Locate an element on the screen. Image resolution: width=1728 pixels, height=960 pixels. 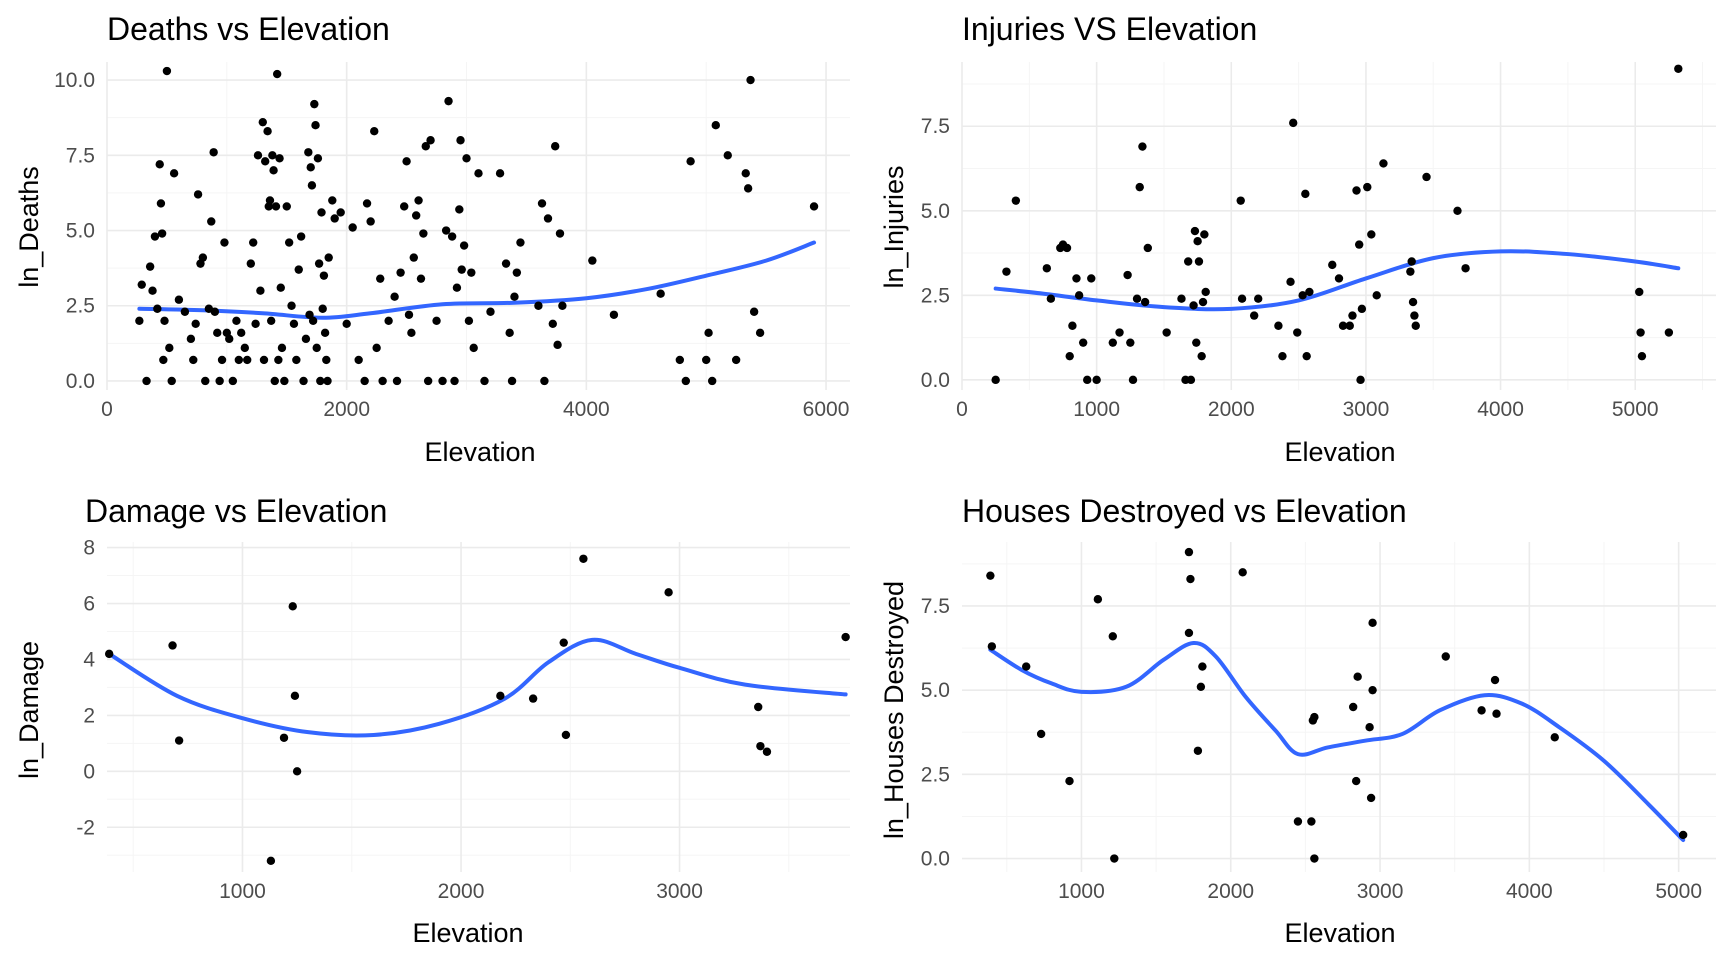
grid-damage is located at coordinates (478, 707).